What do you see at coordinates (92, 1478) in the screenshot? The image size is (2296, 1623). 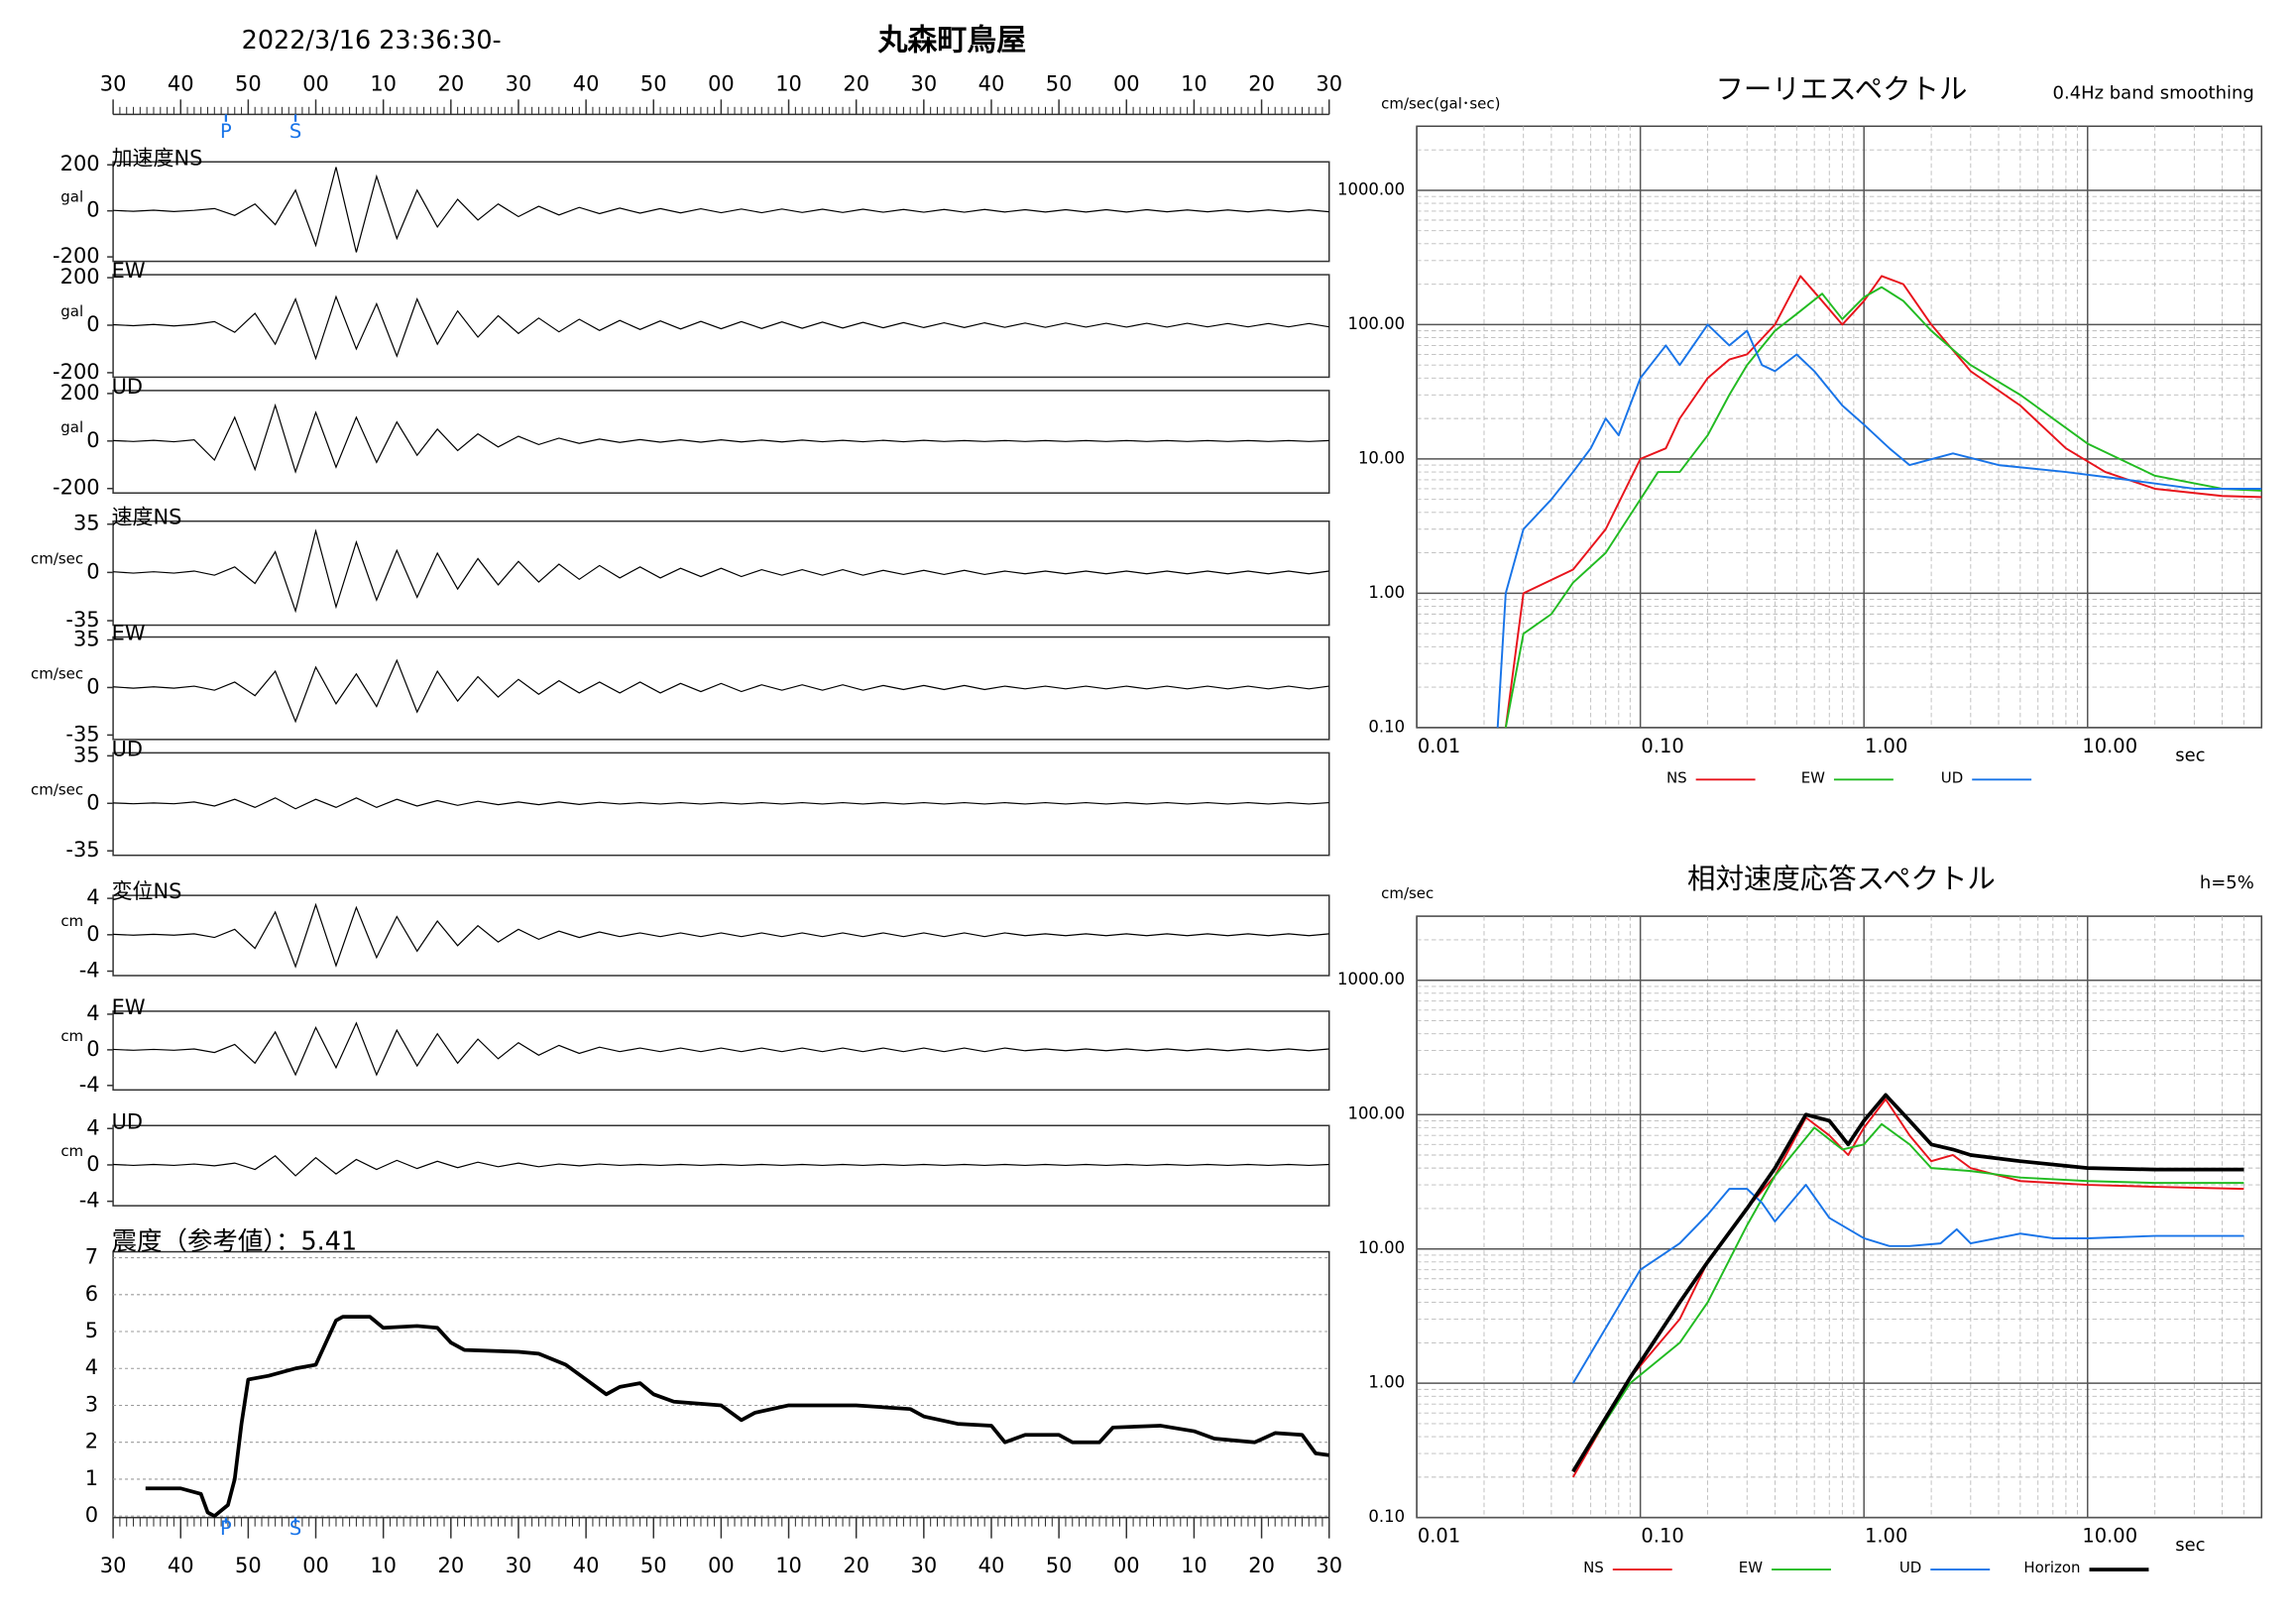 I see `y-tick-label: 1` at bounding box center [92, 1478].